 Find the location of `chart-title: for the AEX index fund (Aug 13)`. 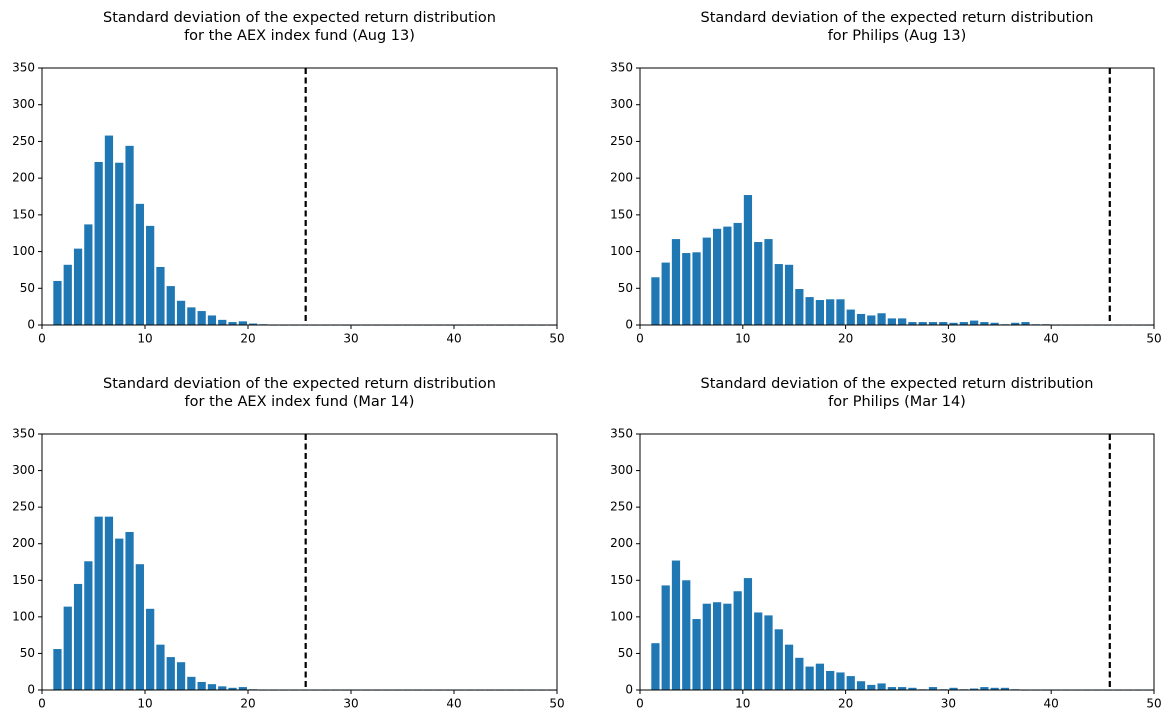

chart-title: for the AEX index fund (Aug 13) is located at coordinates (299, 36).